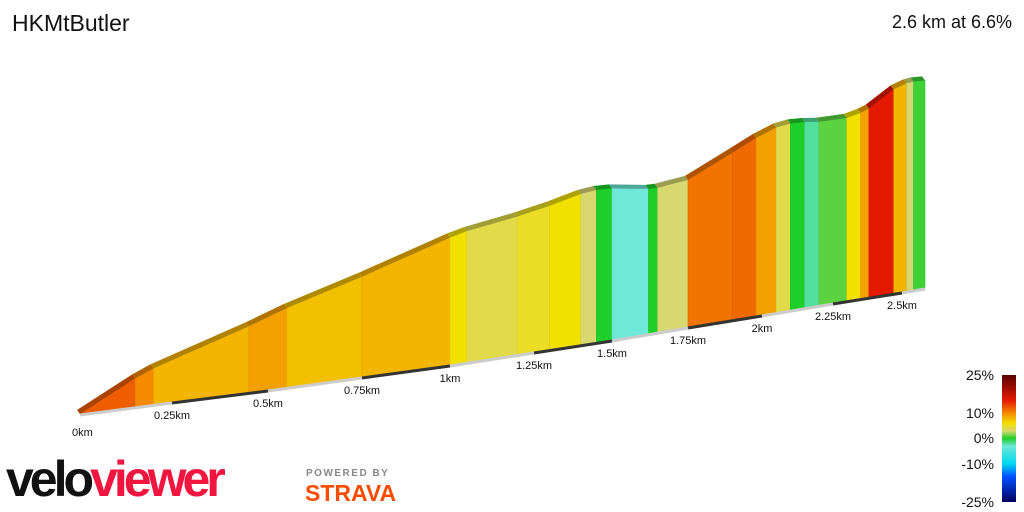 This screenshot has height=512, width=1024. I want to click on legend-label: 0%, so click(984, 438).